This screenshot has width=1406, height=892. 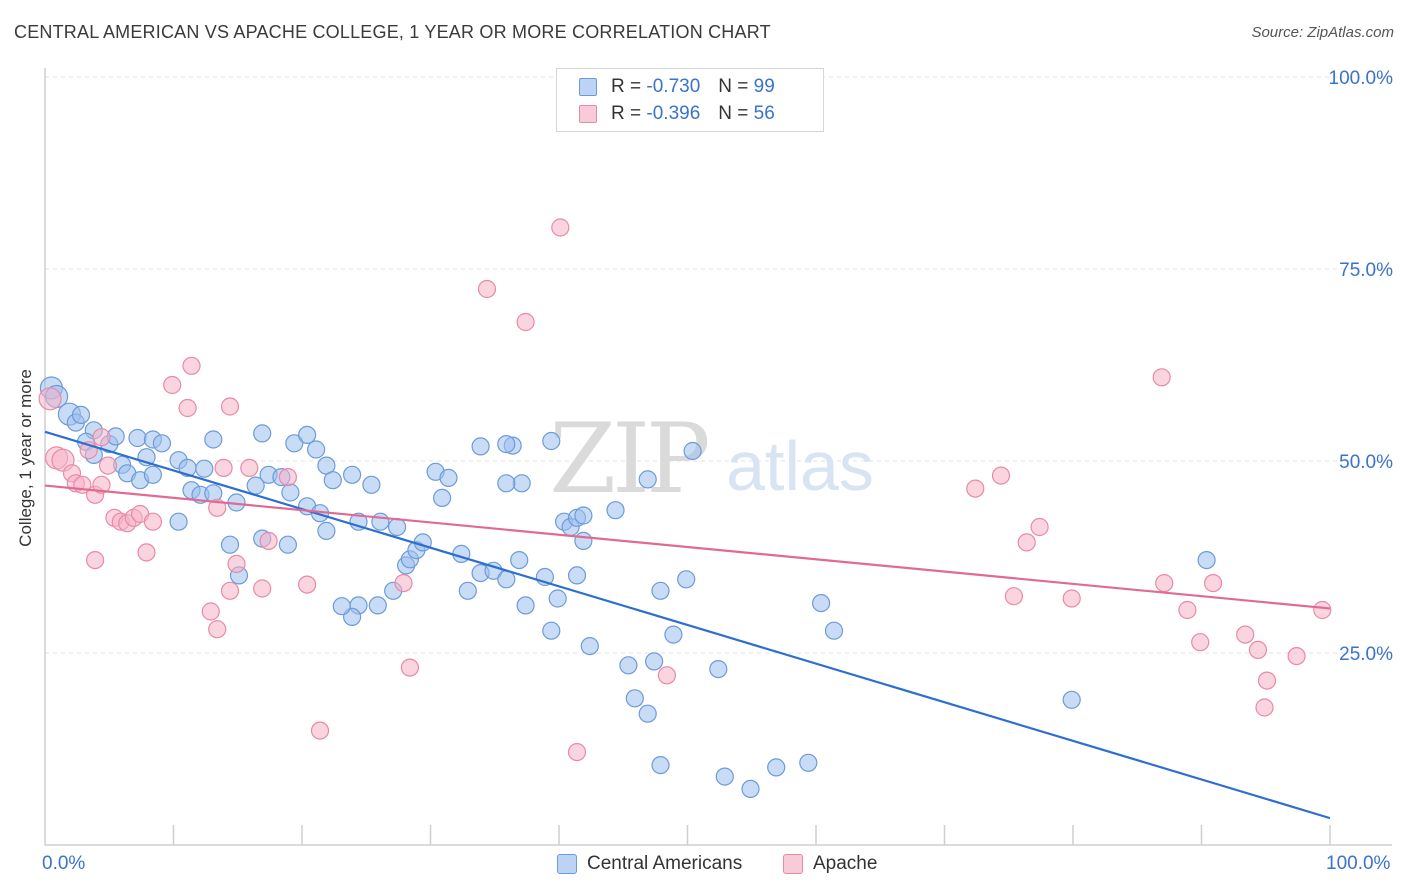 I want to click on watermark-atlas: atlas, so click(x=800, y=466).